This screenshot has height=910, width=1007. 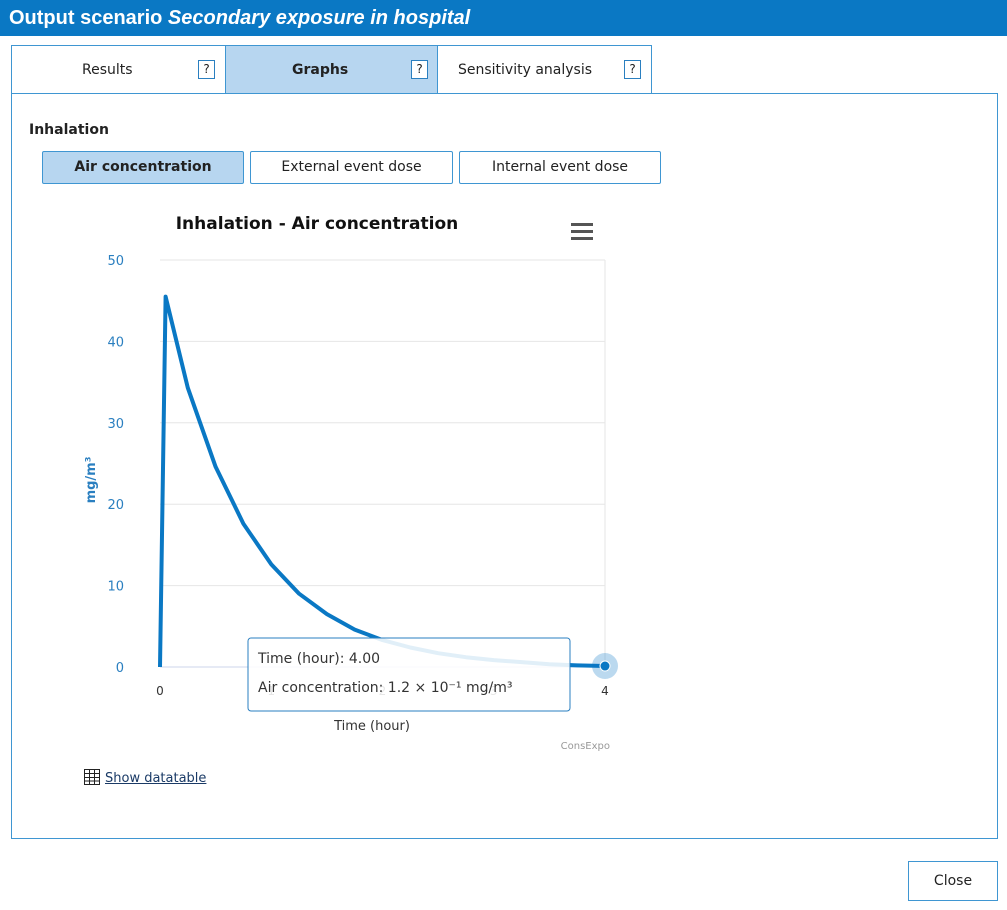 I want to click on x-tick-label: 4, so click(x=605, y=691).